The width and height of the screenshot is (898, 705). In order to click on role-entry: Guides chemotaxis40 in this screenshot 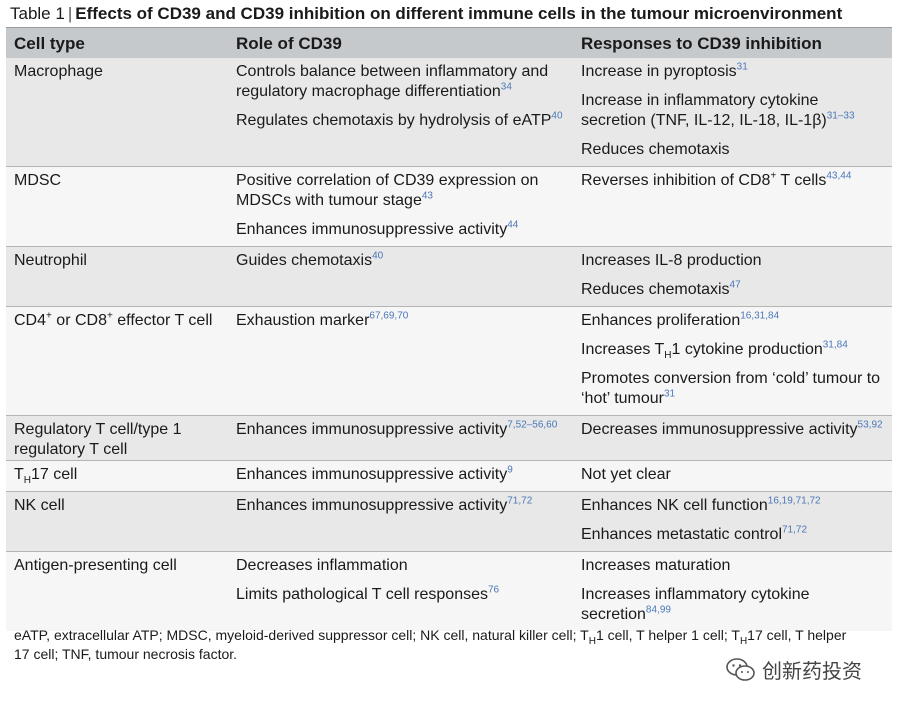, I will do `click(310, 259)`.